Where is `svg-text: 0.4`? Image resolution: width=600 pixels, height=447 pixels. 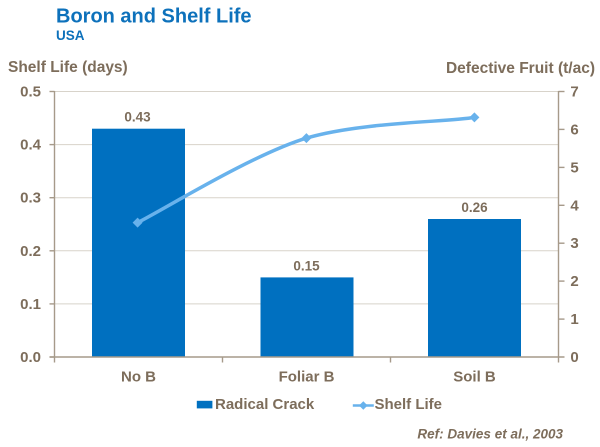
svg-text: 0.4 is located at coordinates (31, 145).